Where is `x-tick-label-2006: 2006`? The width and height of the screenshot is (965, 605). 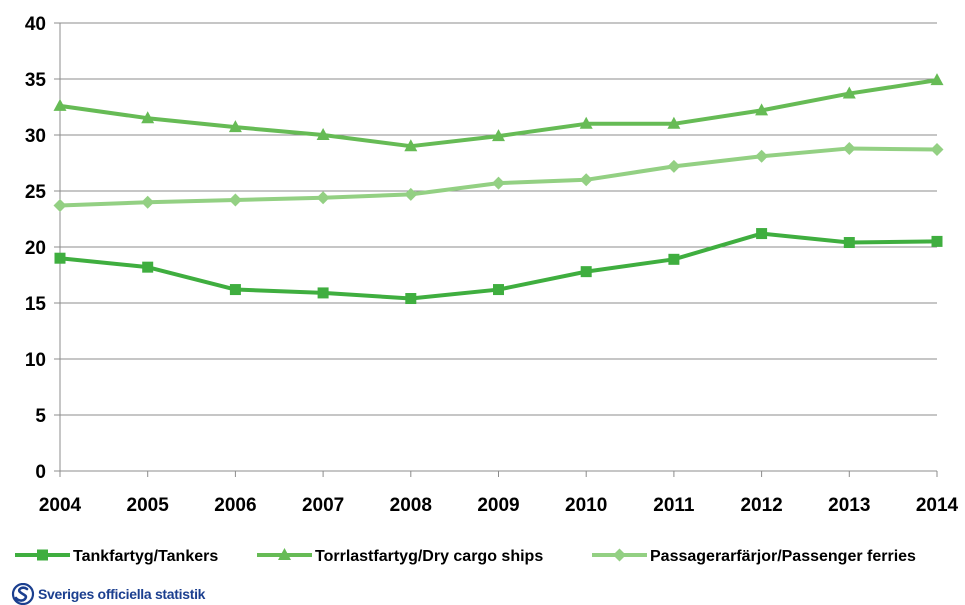
x-tick-label-2006: 2006 is located at coordinates (235, 505).